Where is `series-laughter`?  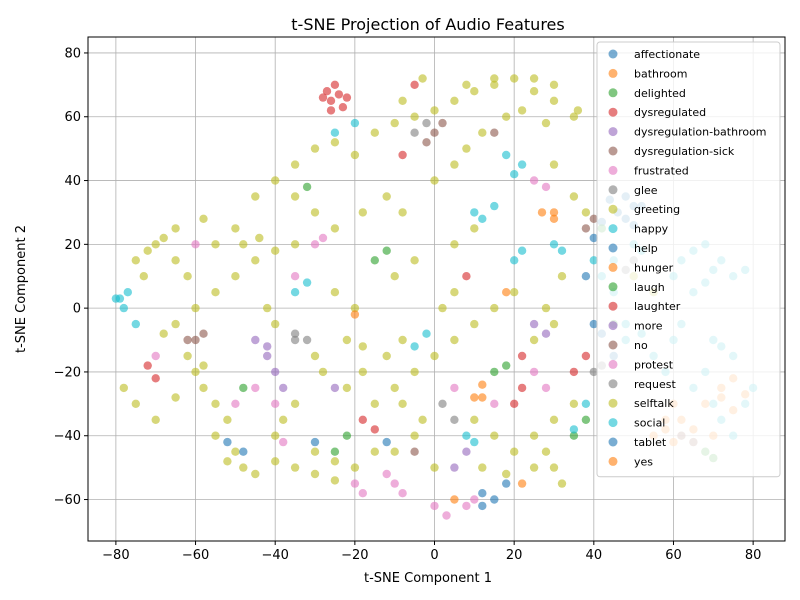 series-laughter is located at coordinates (474, 353).